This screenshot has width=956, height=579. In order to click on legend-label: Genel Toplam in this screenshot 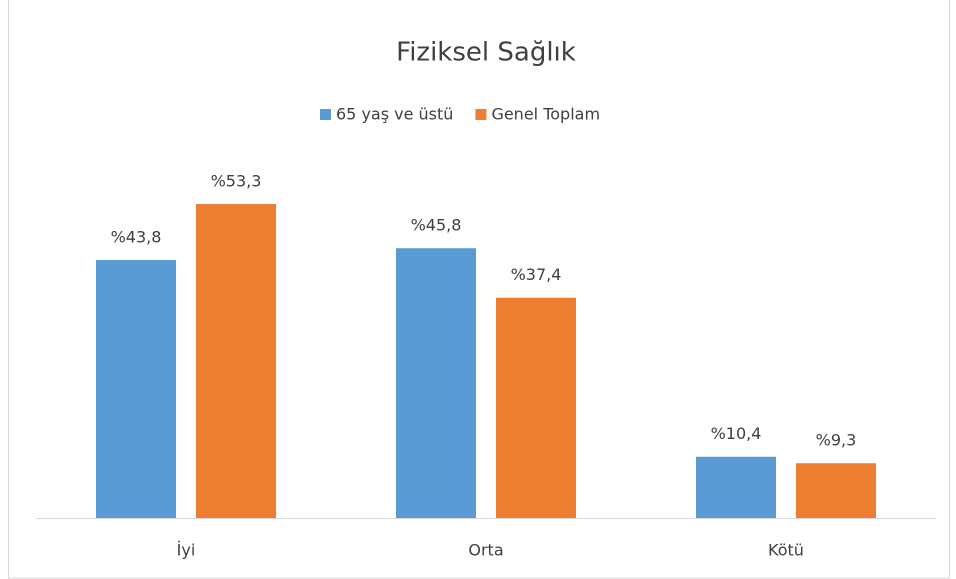, I will do `click(545, 114)`.